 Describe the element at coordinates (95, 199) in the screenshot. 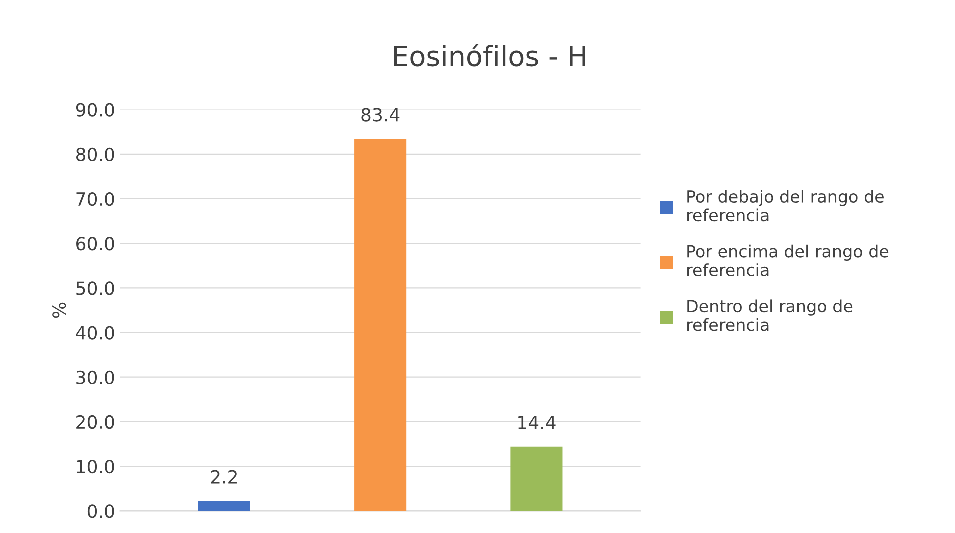

I see `y-tick-label: 70.0` at that location.